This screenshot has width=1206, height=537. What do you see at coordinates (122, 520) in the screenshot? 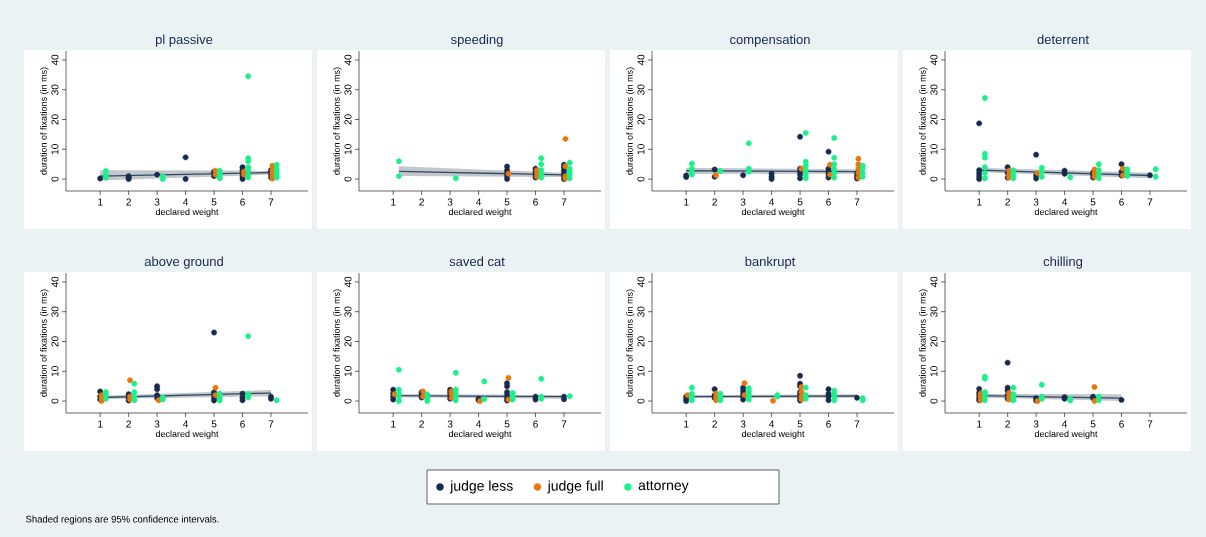
I see `text: Shaded regions are 95% confidence intervals.` at bounding box center [122, 520].